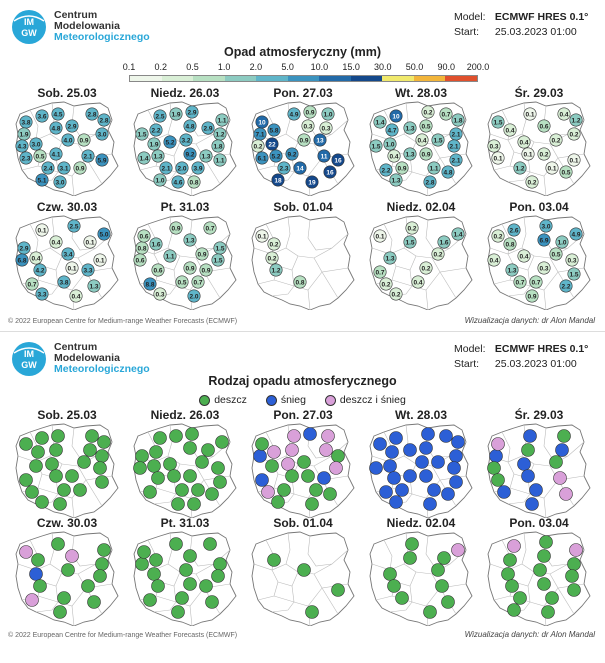 This screenshot has width=605, height=663. I want to click on precip-value: 2.6, so click(513, 230).